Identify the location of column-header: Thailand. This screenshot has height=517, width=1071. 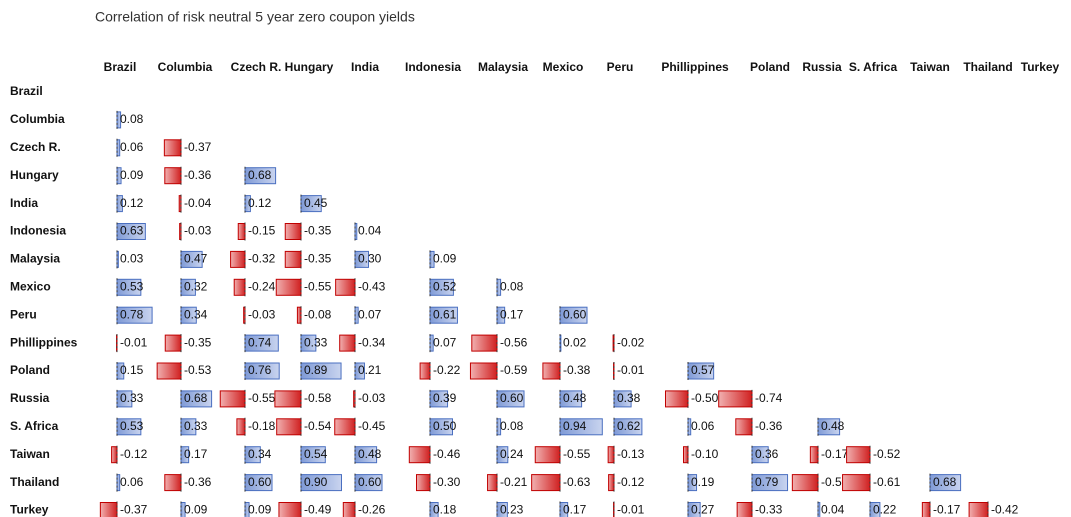
(987, 67).